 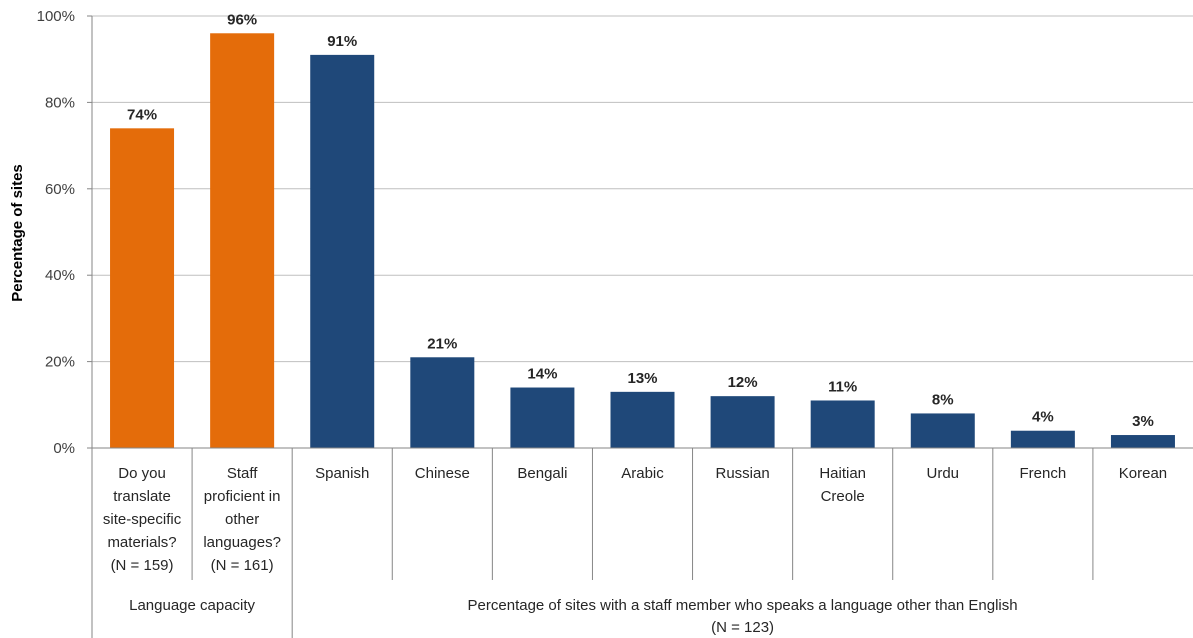 I want to click on category-label: Bengali, so click(x=542, y=473).